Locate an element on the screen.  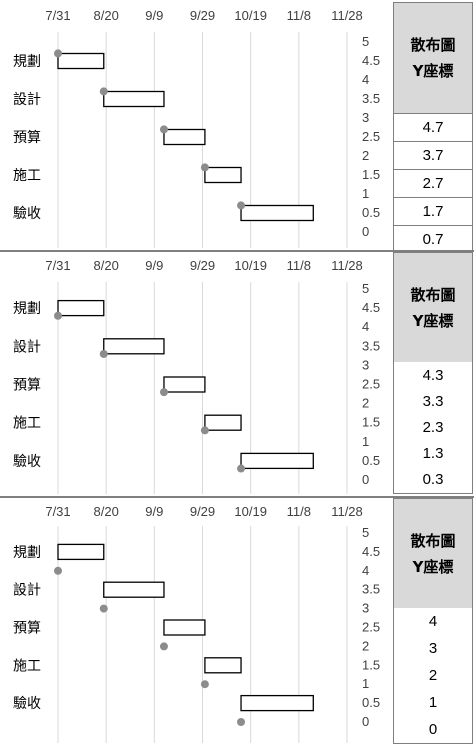
panel-divider is located at coordinates (237, 497).